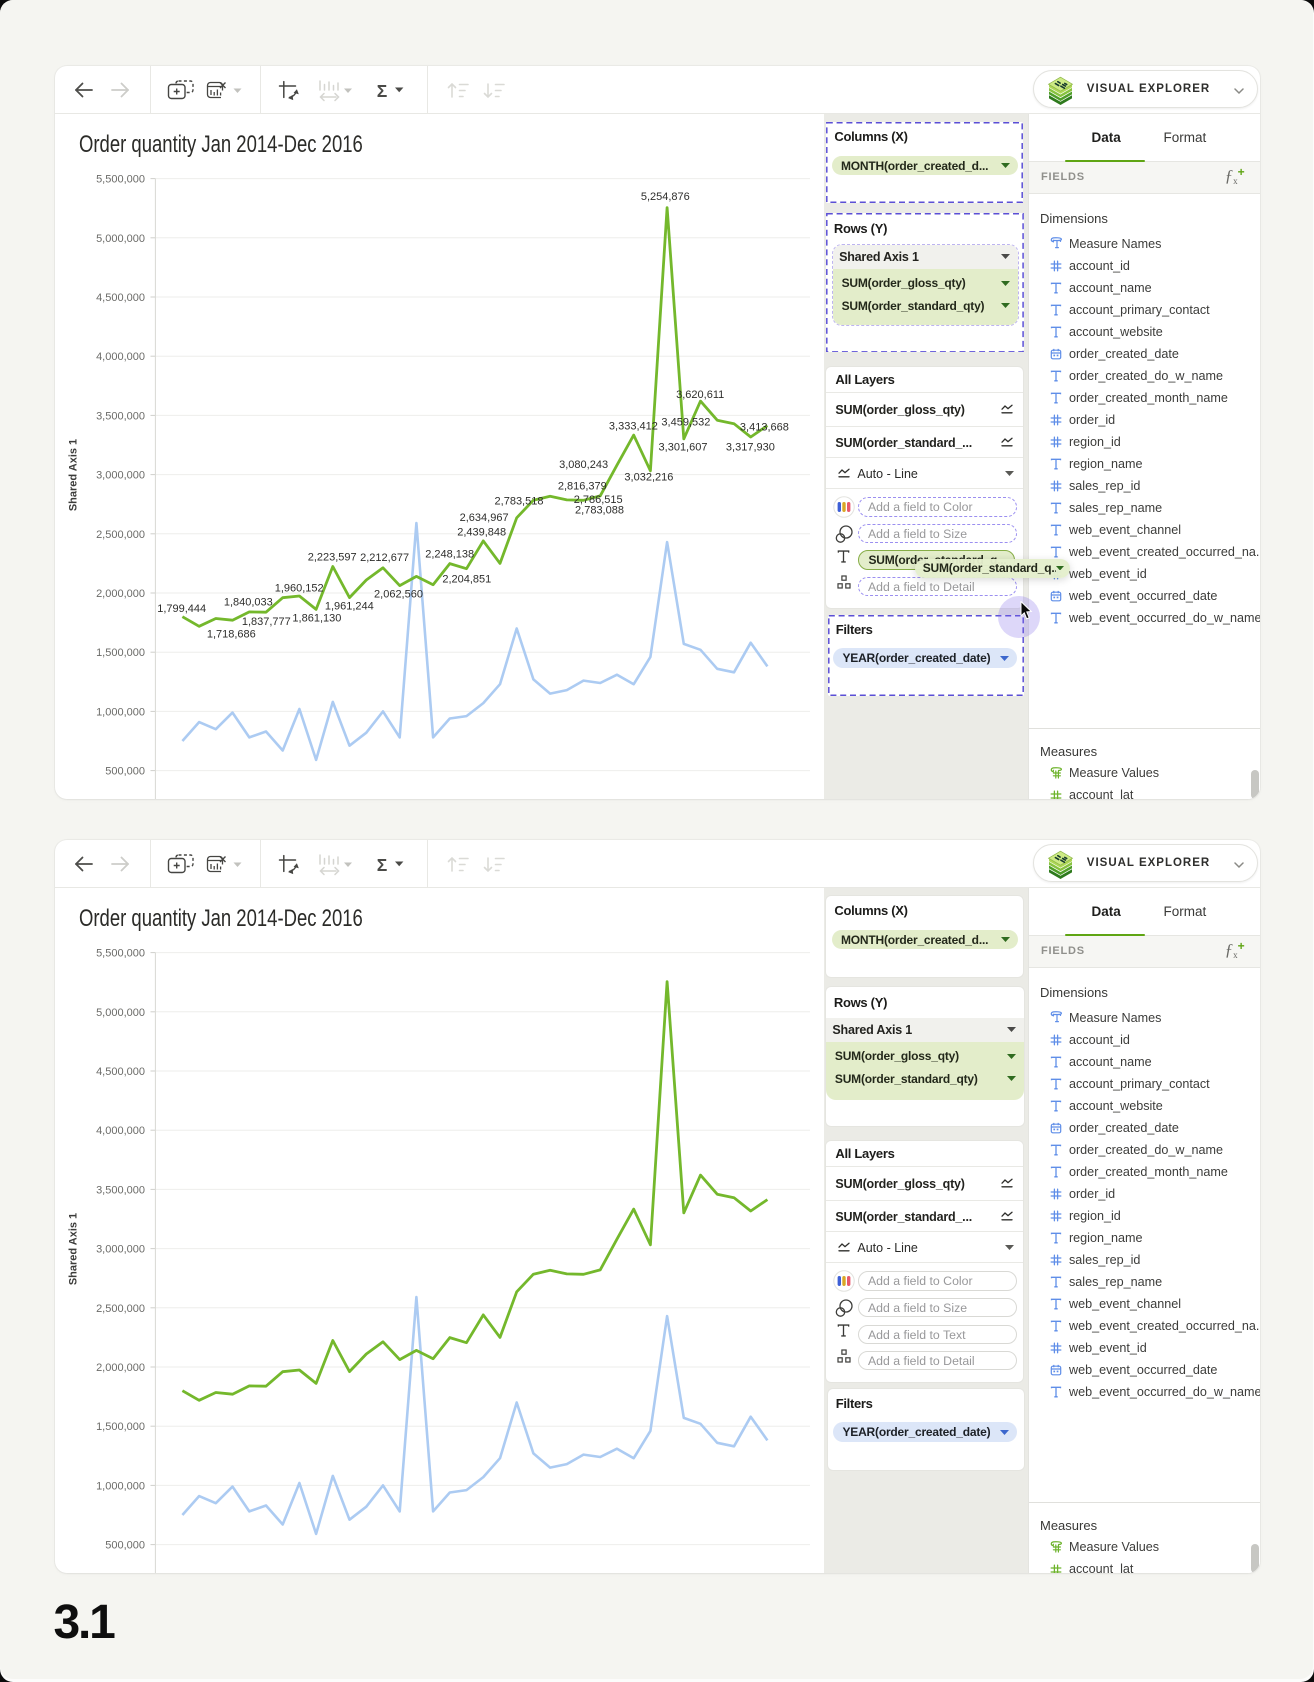  Describe the element at coordinates (298, 589) in the screenshot. I see `svg-text: 1,960,152` at that location.